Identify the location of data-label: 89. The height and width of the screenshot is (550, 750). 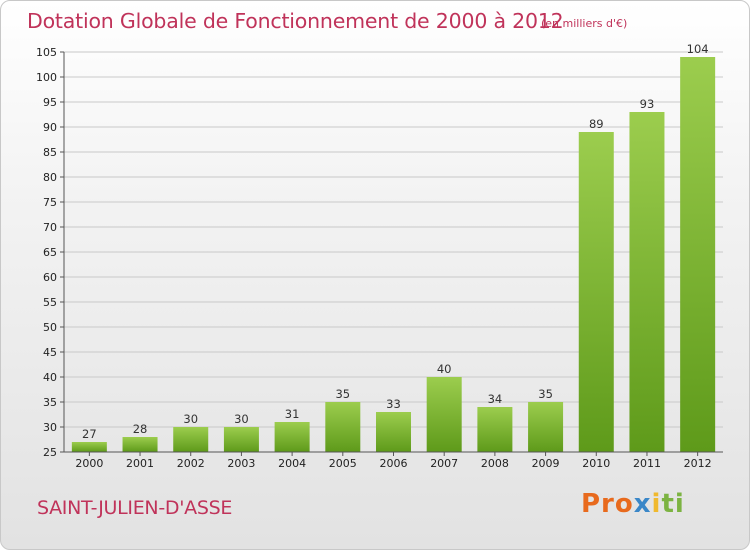
(596, 124).